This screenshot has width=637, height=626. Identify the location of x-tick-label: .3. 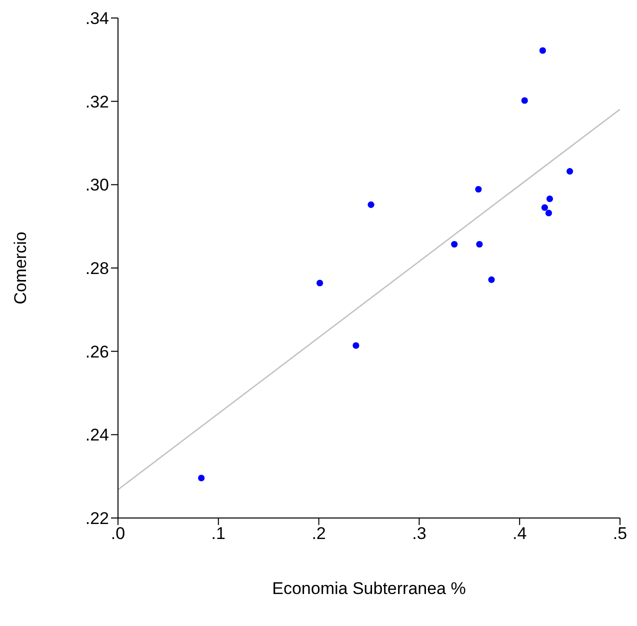
(419, 534).